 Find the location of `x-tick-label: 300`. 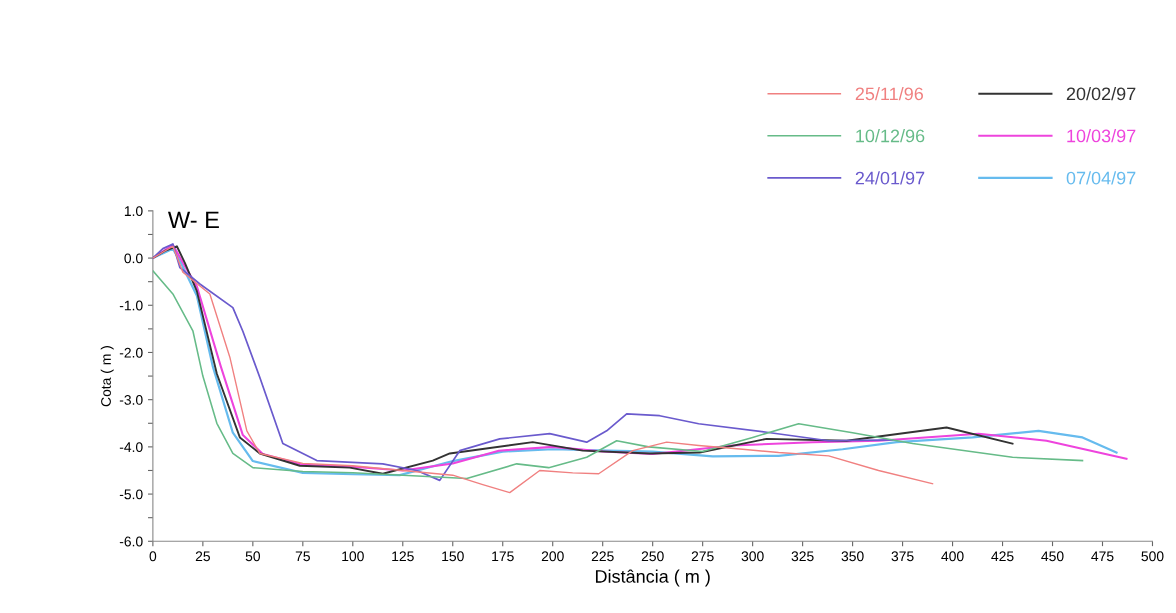

x-tick-label: 300 is located at coordinates (752, 556).